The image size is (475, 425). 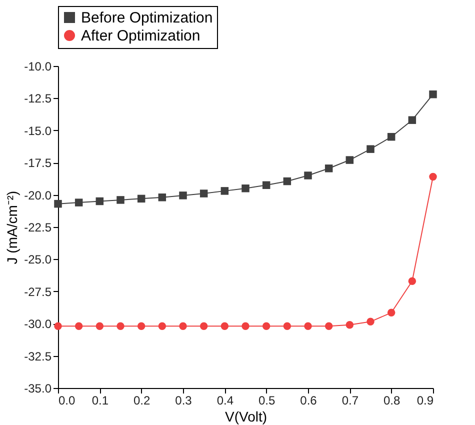 I want to click on x-tick-label: 0.5, so click(x=267, y=401).